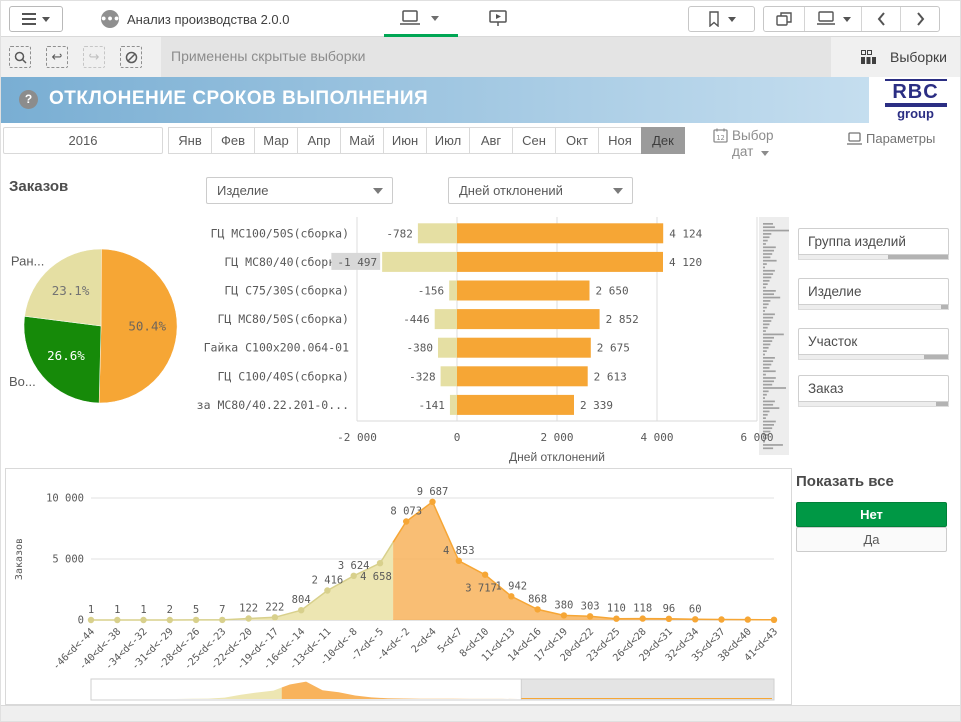  What do you see at coordinates (663, 140) in the screenshot?
I see `month-tab-Дек: Дек` at bounding box center [663, 140].